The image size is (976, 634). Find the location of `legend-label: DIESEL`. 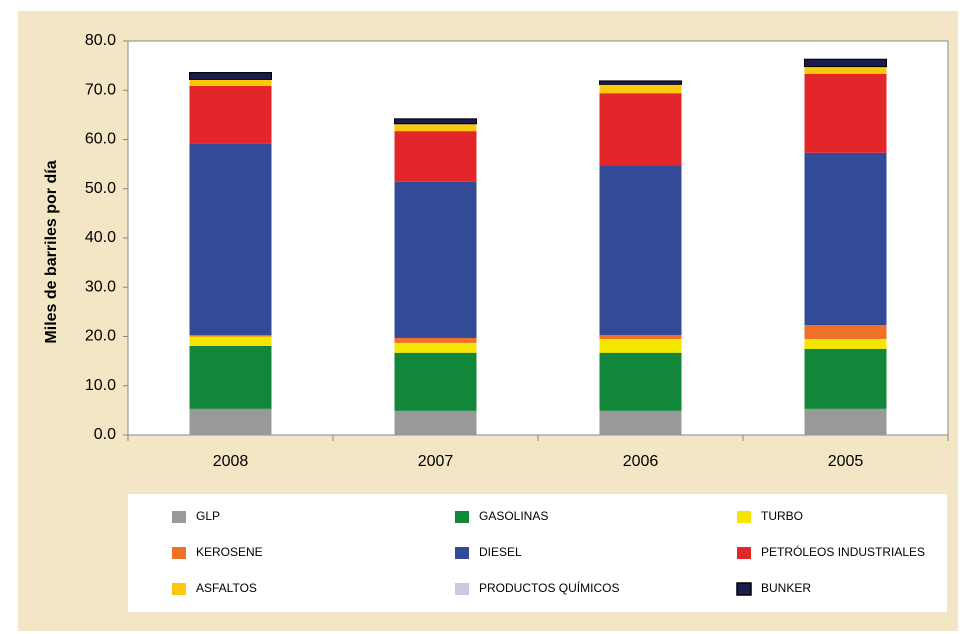

legend-label: DIESEL is located at coordinates (500, 552).